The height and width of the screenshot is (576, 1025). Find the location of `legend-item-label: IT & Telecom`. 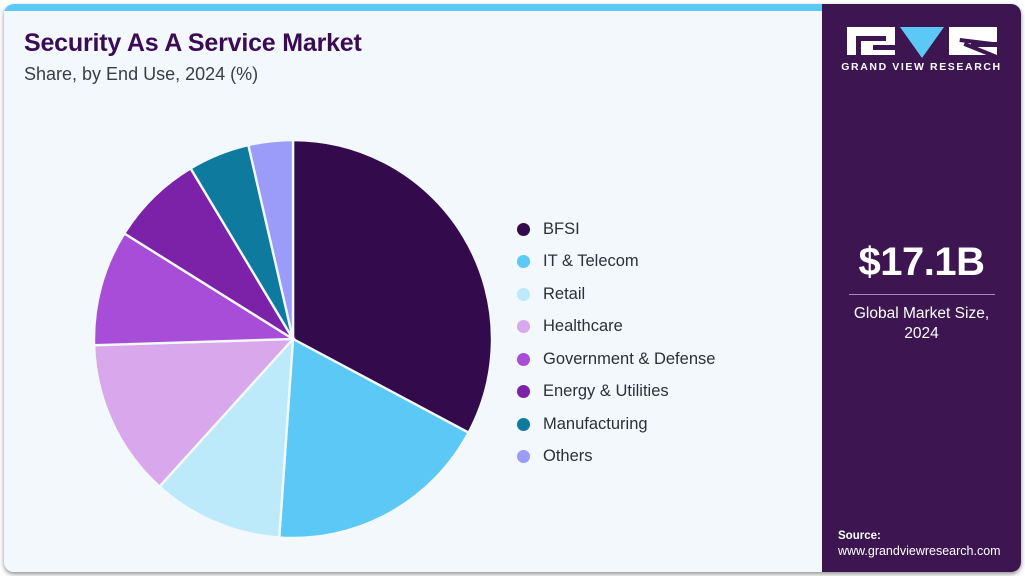

legend-item-label: IT & Telecom is located at coordinates (591, 261).